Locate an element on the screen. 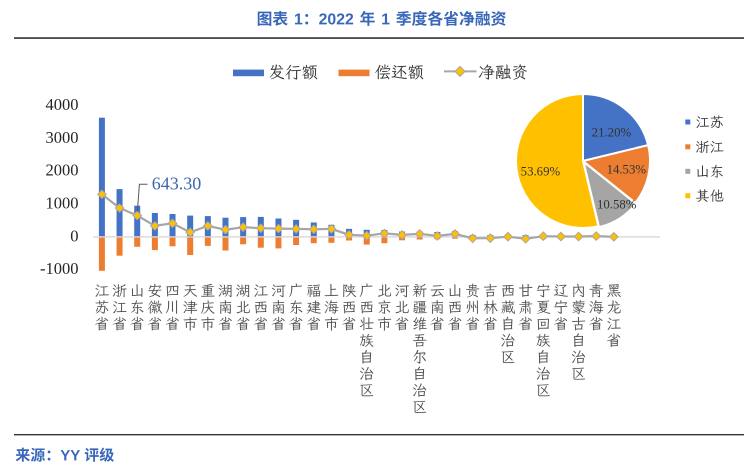  svg-text: 53.69% is located at coordinates (541, 172).